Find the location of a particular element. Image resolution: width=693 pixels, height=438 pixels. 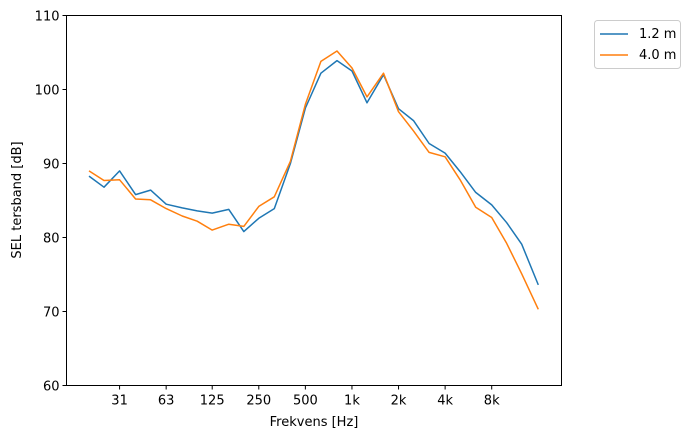

x-axis-label: Frekvens [Hz] is located at coordinates (314, 422).